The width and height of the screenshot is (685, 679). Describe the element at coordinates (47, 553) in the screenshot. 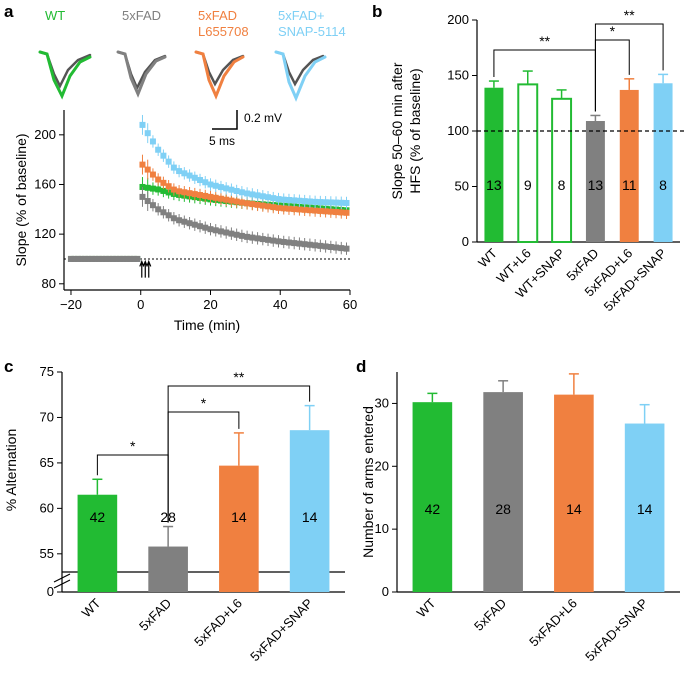

I see `y-tick-label: 55` at that location.